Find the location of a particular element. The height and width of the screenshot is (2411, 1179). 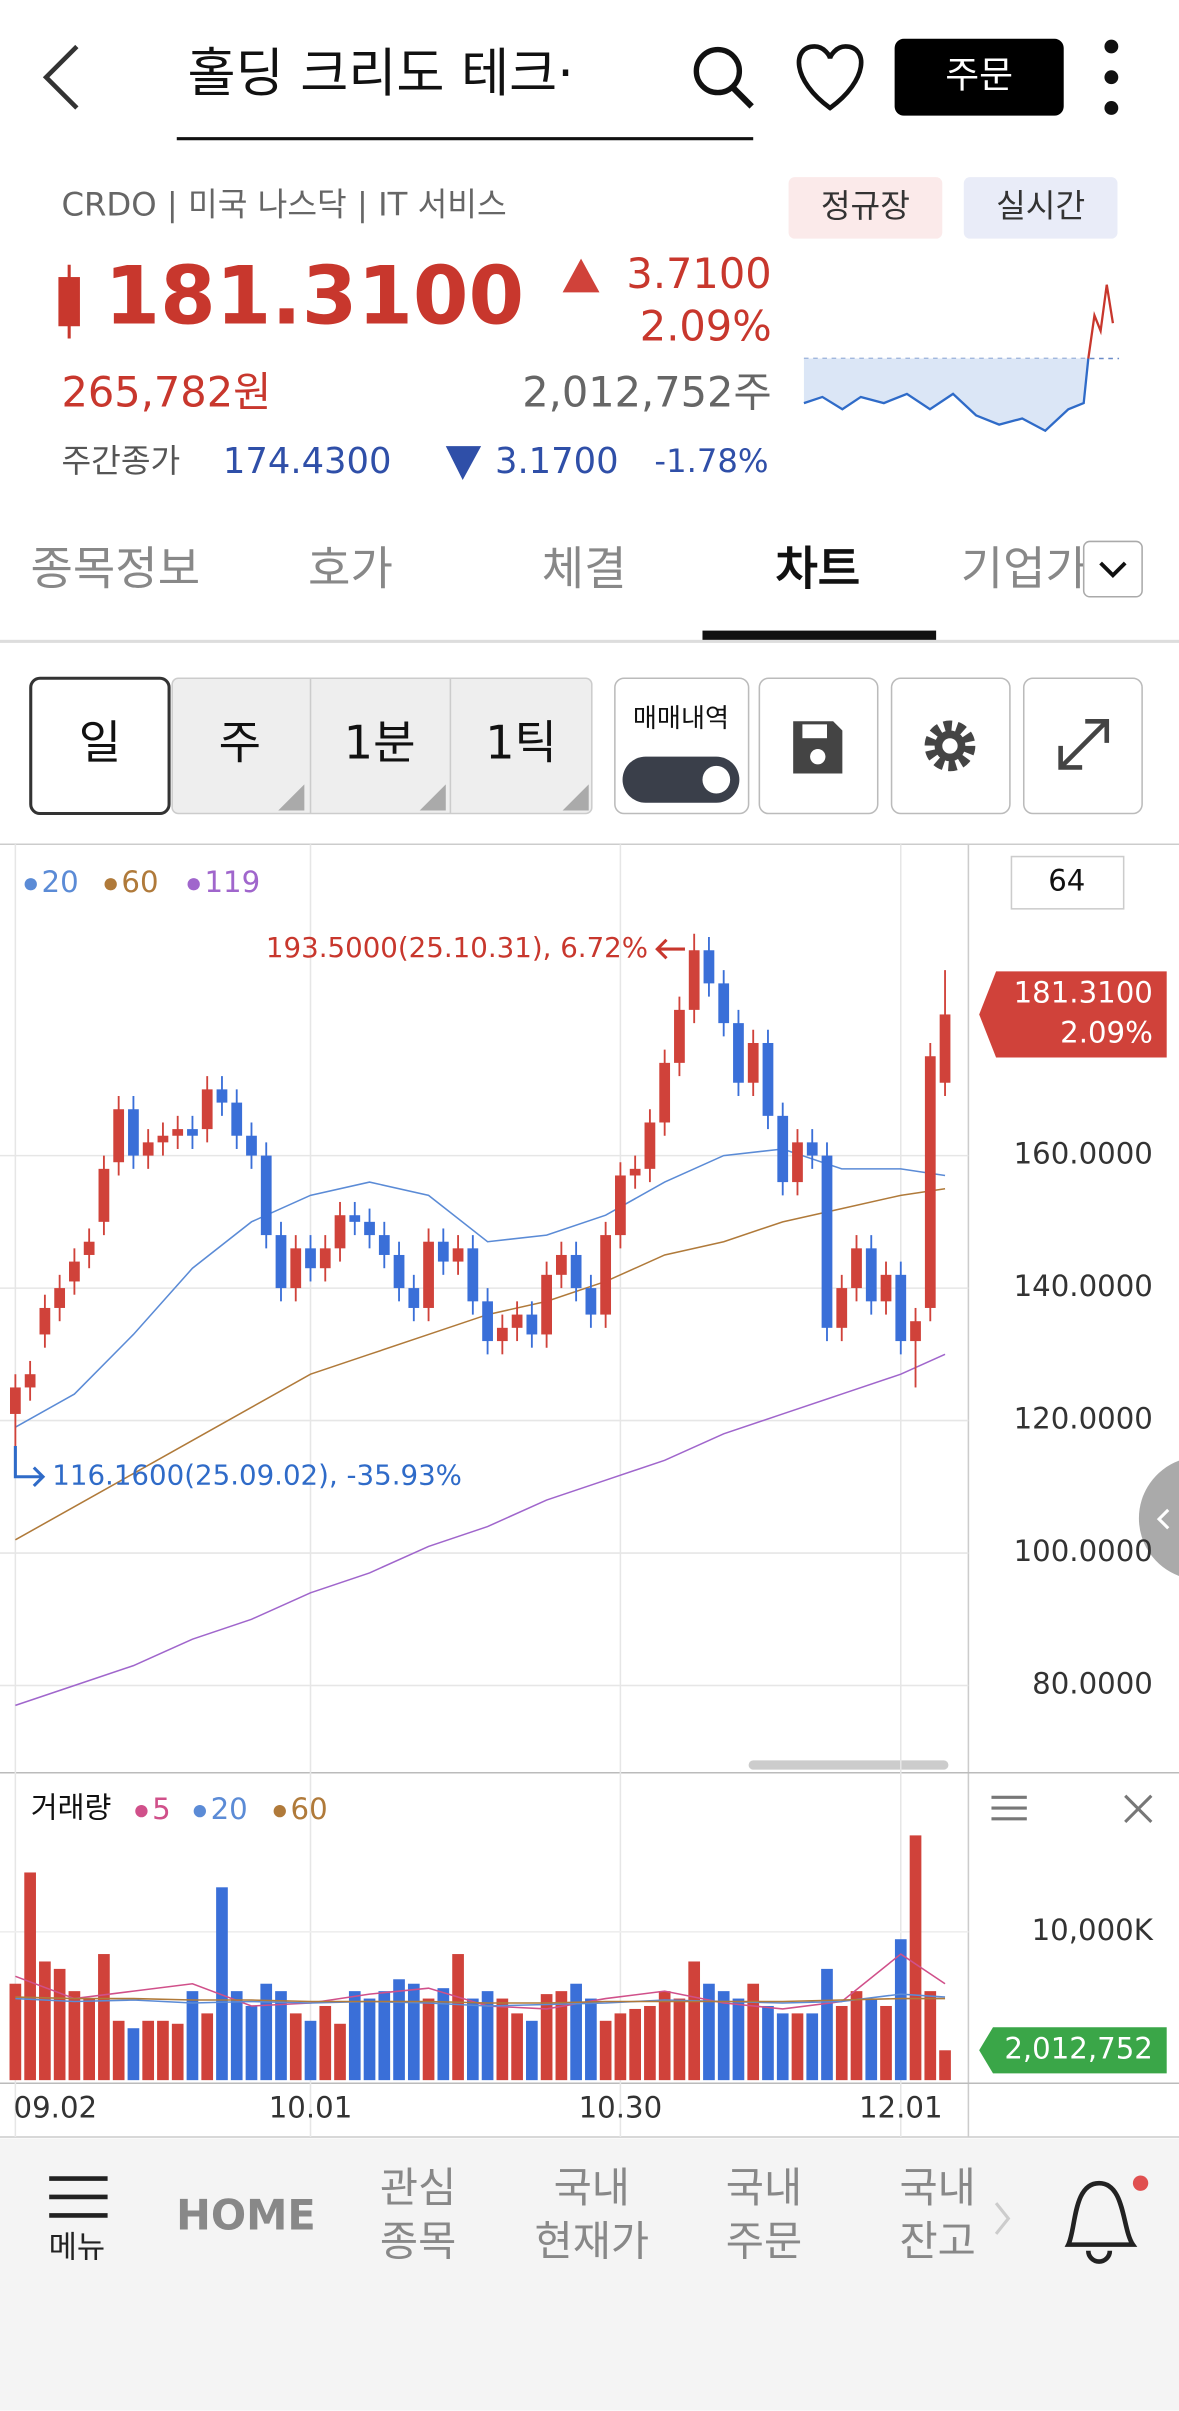

tab: 종목정보 is located at coordinates (115, 569).